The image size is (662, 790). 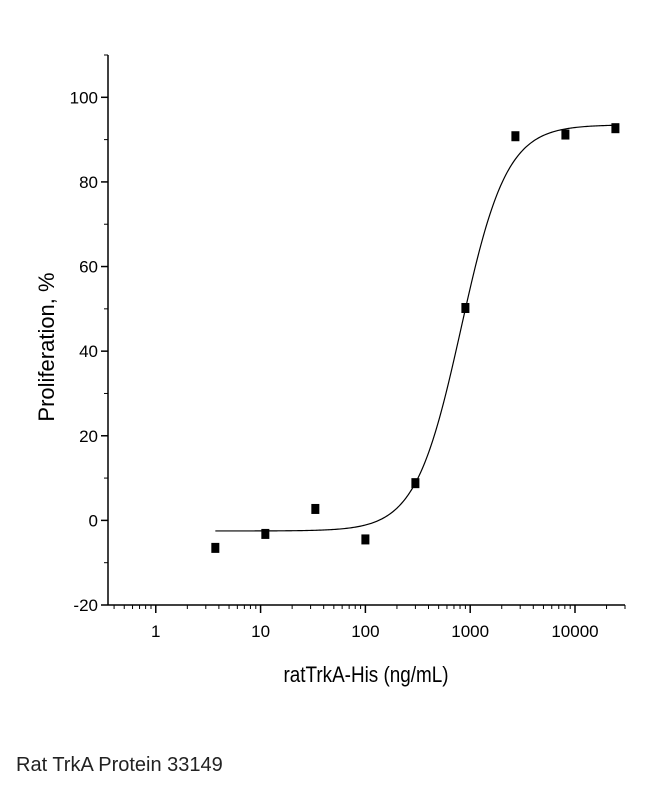 I want to click on x-tick-label: 1000, so click(x=470, y=631).